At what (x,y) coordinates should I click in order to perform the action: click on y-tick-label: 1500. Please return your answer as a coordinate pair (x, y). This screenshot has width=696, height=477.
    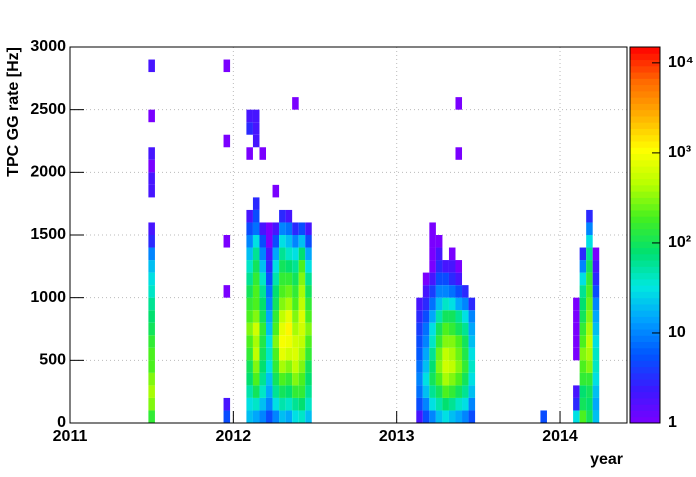
    Looking at the image, I should click on (48, 234).